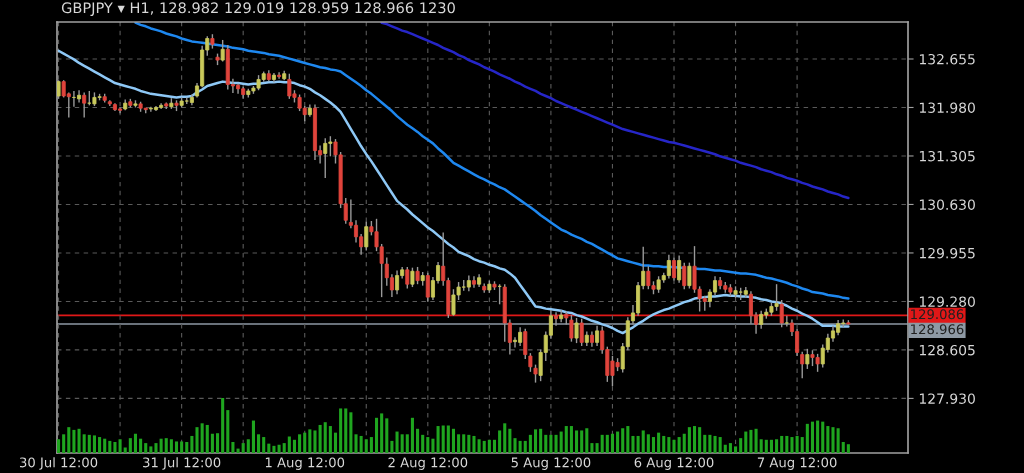 Image resolution: width=1024 pixels, height=473 pixels. Describe the element at coordinates (258, 9) in the screenshot. I see `chart-title: GBPJPY ▾ H1, 128.982 129.019 128.959 128.966 1230` at that location.